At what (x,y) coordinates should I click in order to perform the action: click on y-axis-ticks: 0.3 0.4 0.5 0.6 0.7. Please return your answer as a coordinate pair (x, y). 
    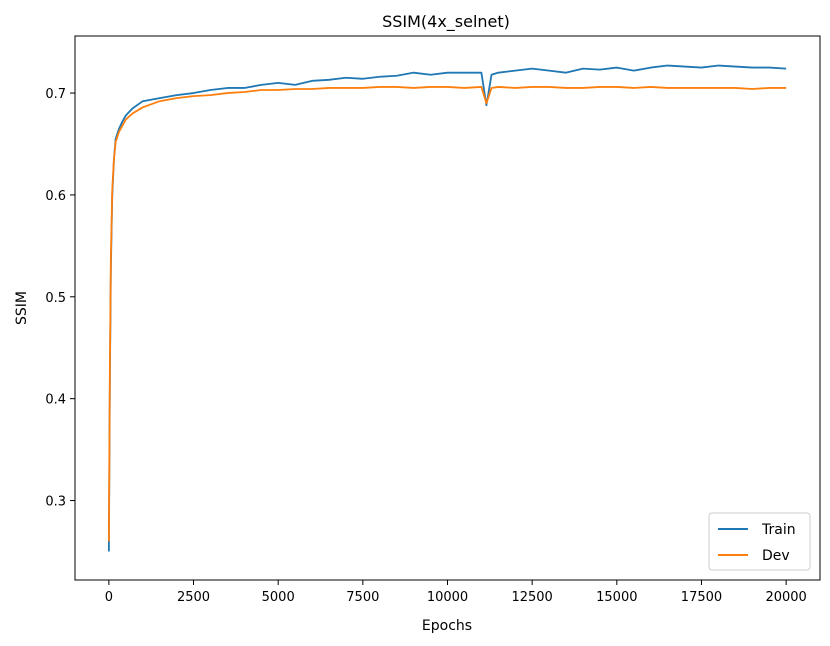
    Looking at the image, I should click on (60, 298).